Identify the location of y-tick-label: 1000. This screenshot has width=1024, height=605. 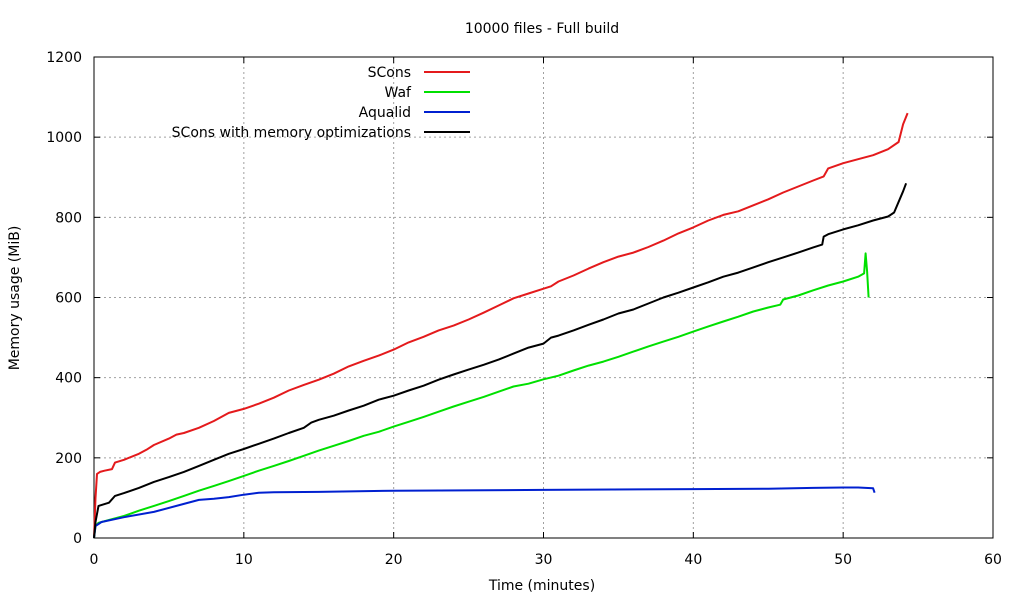
(64, 138).